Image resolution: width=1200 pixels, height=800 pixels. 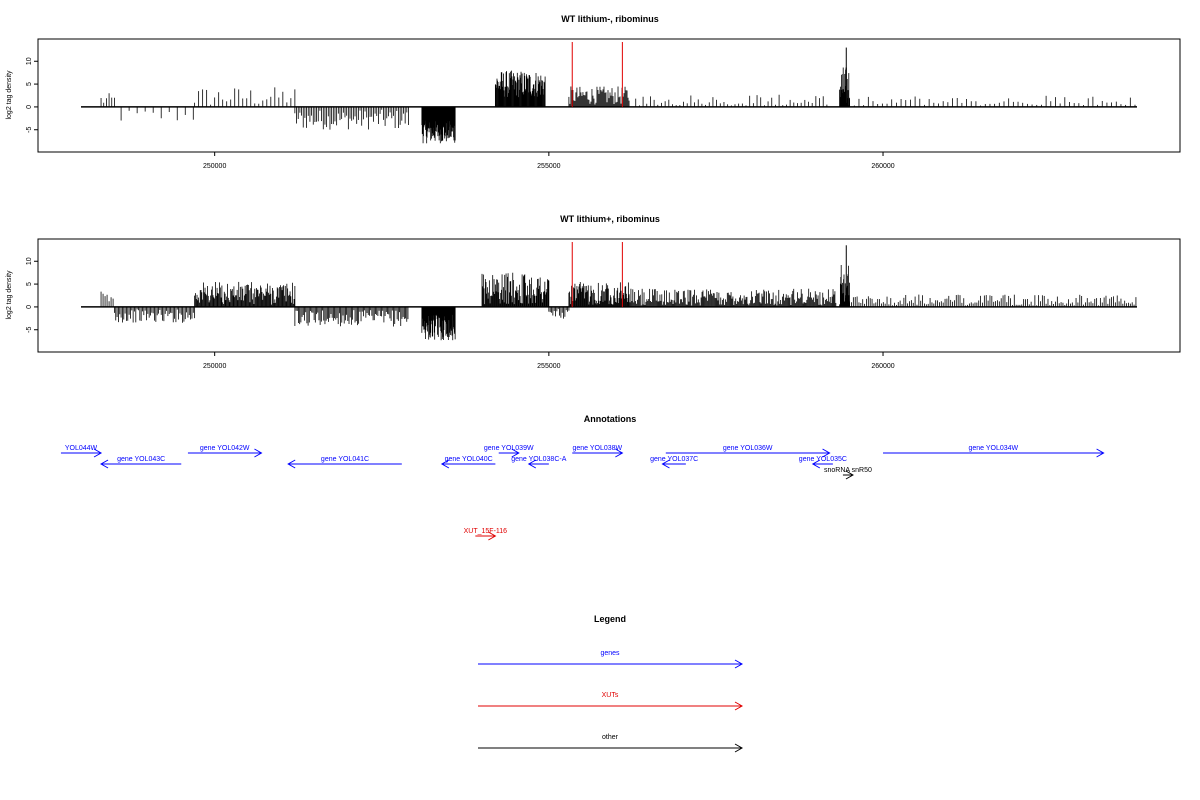 I want to click on annotation-feature: gene YOL037C, so click(x=674, y=462).